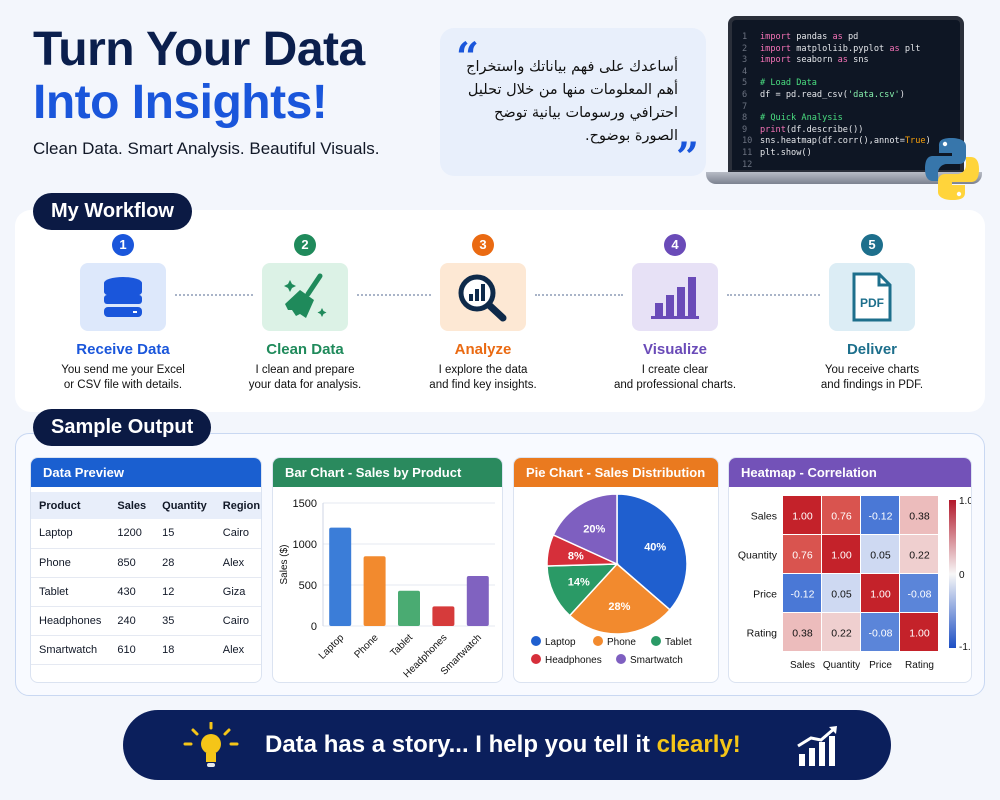  What do you see at coordinates (582, 590) in the screenshot?
I see `pie-slice-tablet` at bounding box center [582, 590].